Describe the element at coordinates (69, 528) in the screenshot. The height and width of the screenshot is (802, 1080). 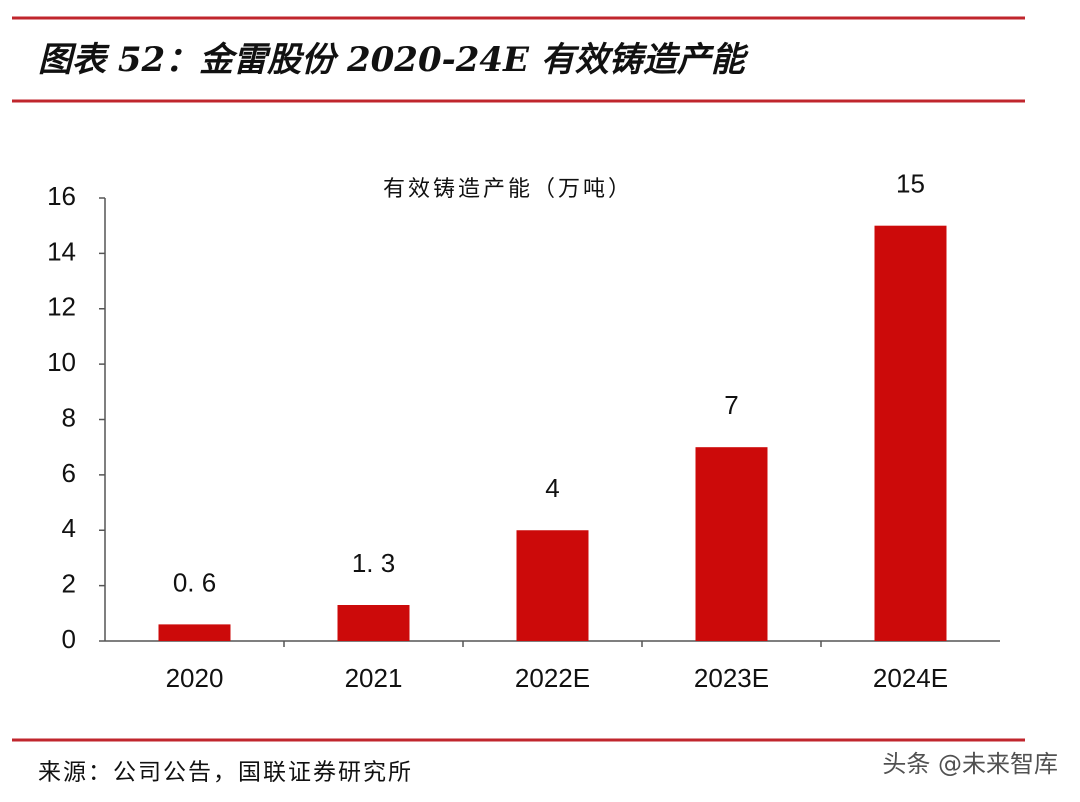
I see `y-tick-label: 4` at that location.